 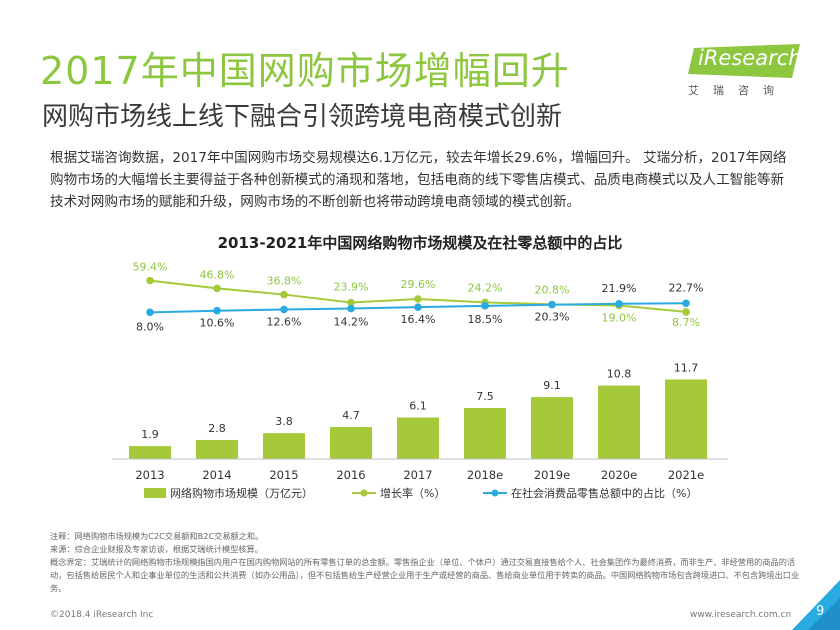 I want to click on share-point-2018e, so click(x=485, y=306).